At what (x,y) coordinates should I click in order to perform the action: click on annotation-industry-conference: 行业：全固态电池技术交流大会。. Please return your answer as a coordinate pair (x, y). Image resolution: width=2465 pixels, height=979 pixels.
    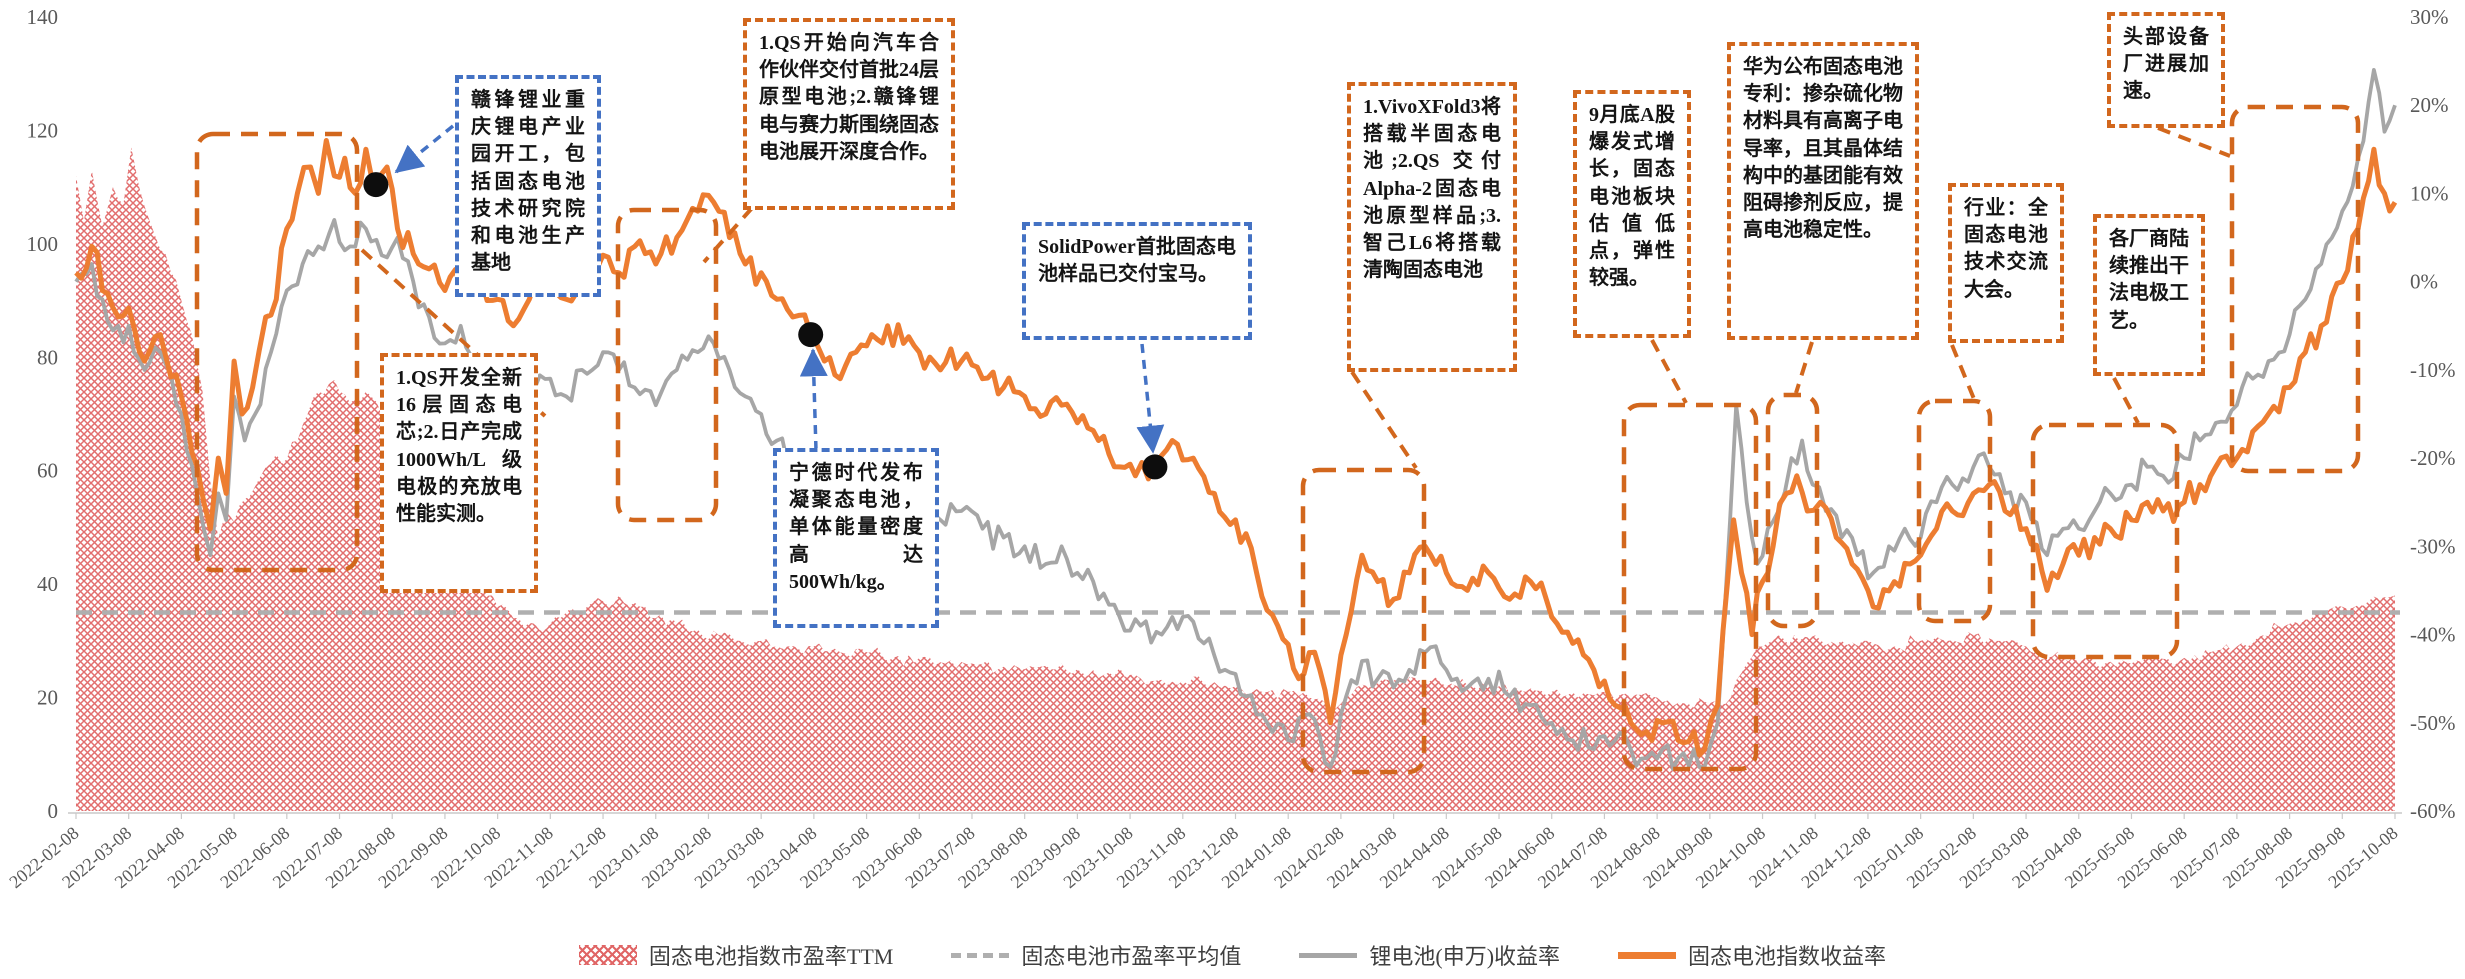
    Looking at the image, I should click on (2006, 263).